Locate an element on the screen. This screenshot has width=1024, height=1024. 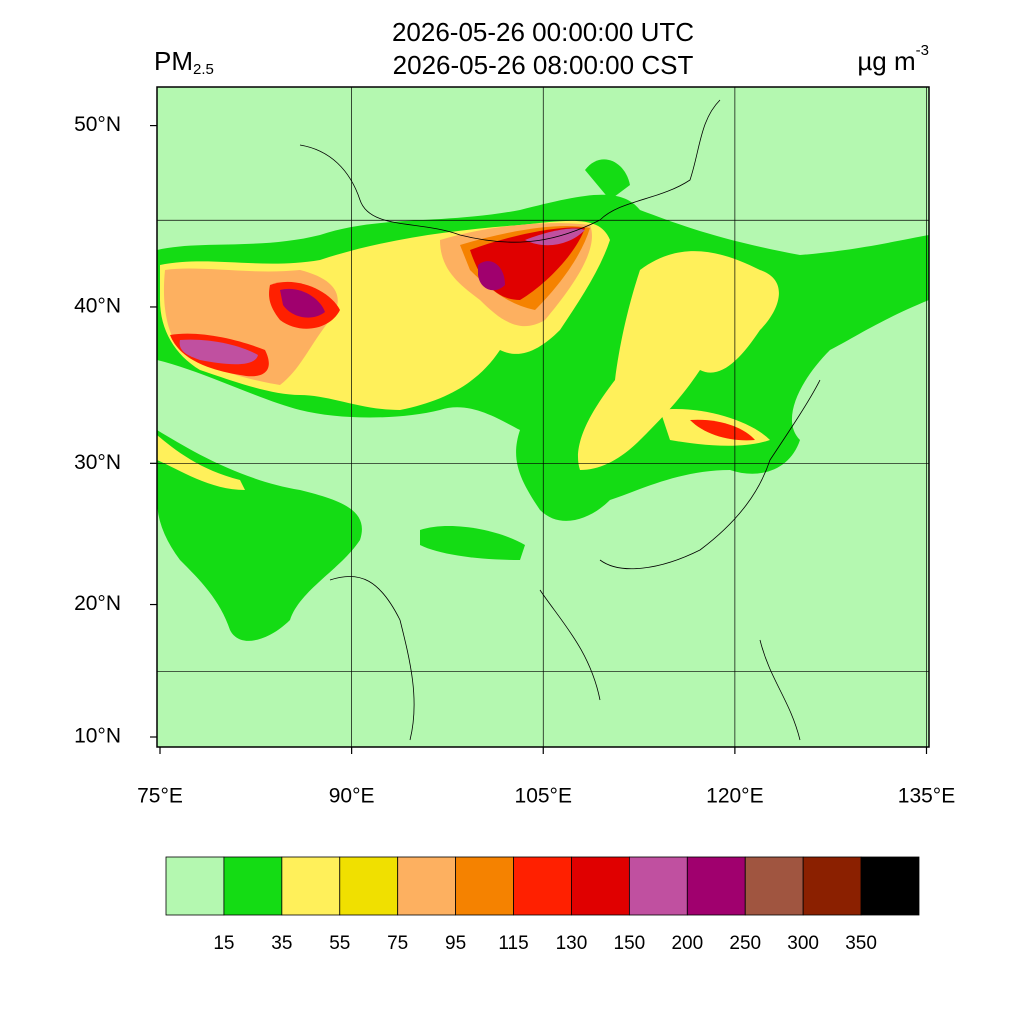
title-line: 2026-05-26 08:00:00 CST is located at coordinates (543, 65).